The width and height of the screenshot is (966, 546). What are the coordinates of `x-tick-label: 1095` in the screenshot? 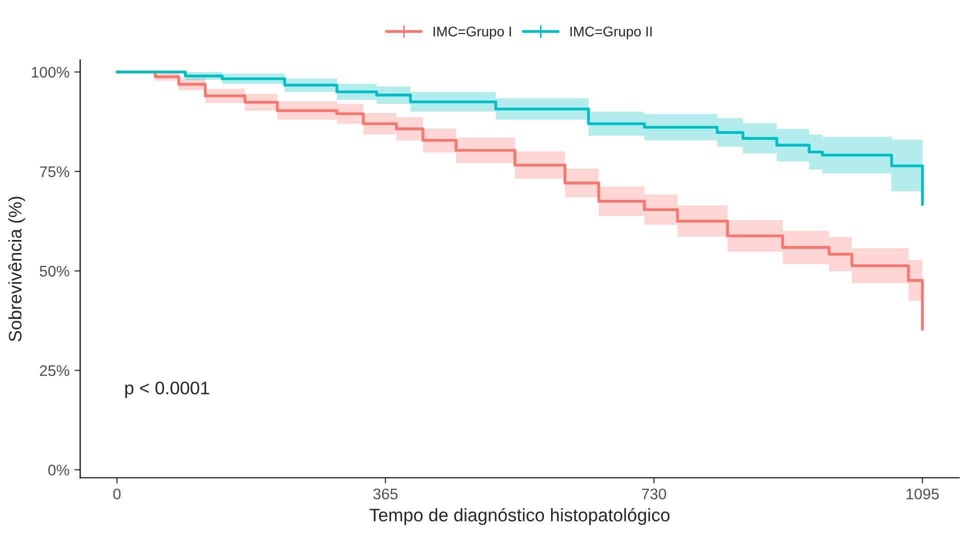 It's located at (922, 494).